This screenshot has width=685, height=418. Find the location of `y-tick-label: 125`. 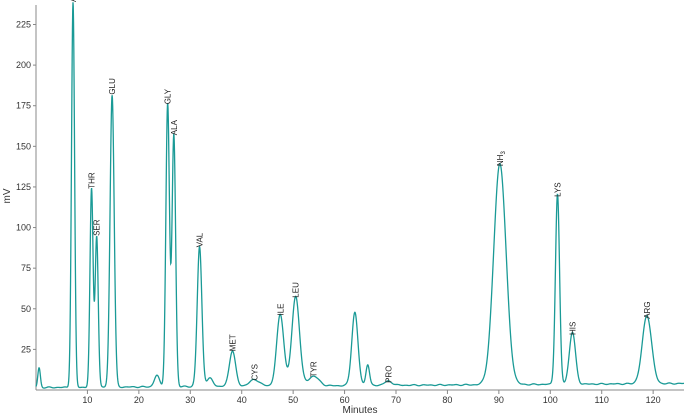

y-tick-label: 125 is located at coordinates (23, 187).